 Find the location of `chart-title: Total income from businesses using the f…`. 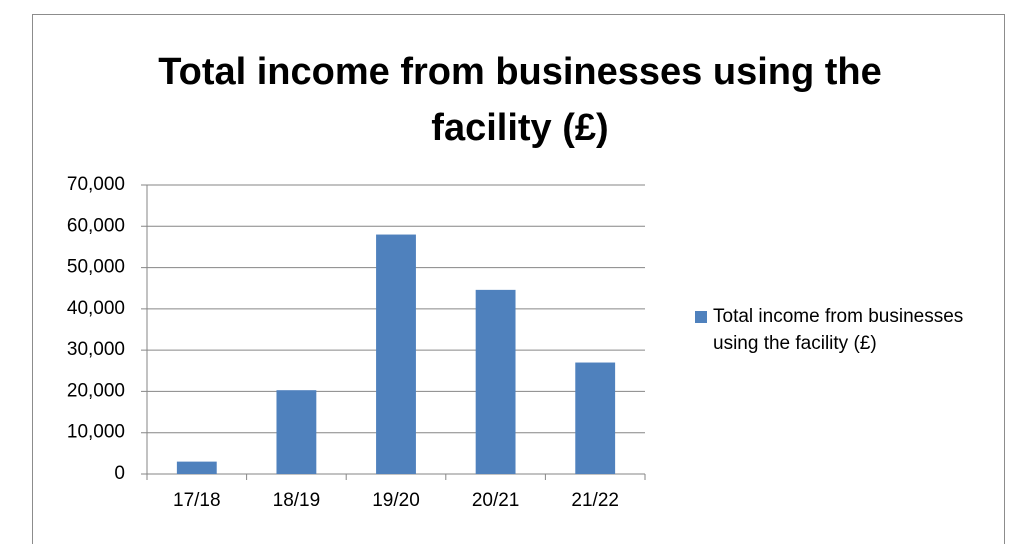

chart-title: Total income from businesses using the f… is located at coordinates (520, 100).